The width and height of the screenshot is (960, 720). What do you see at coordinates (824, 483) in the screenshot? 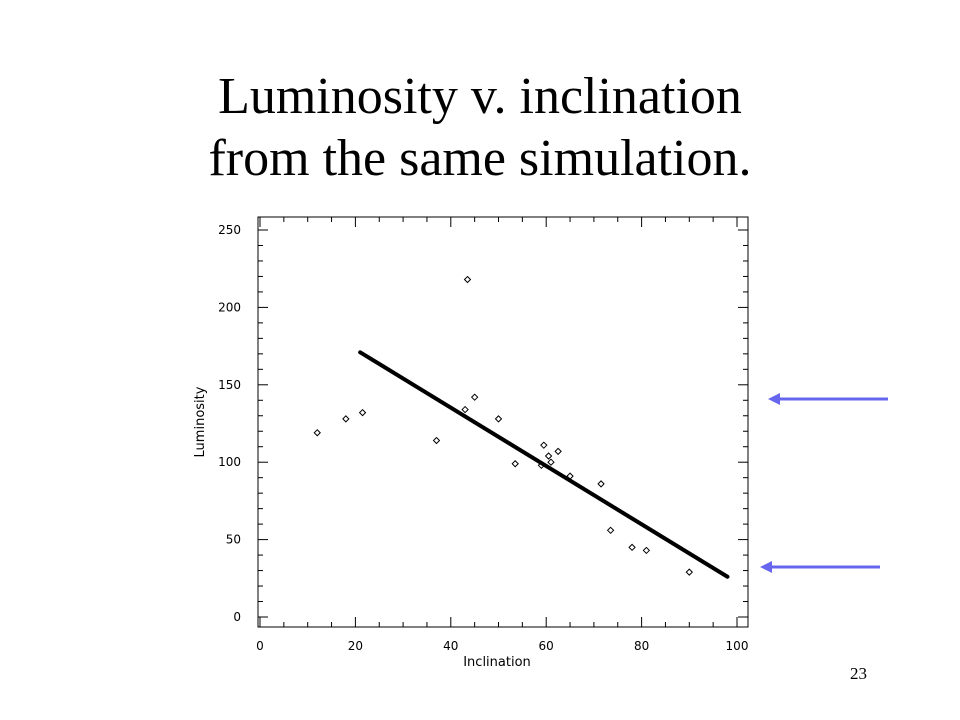
I see `annotation-arrows` at bounding box center [824, 483].